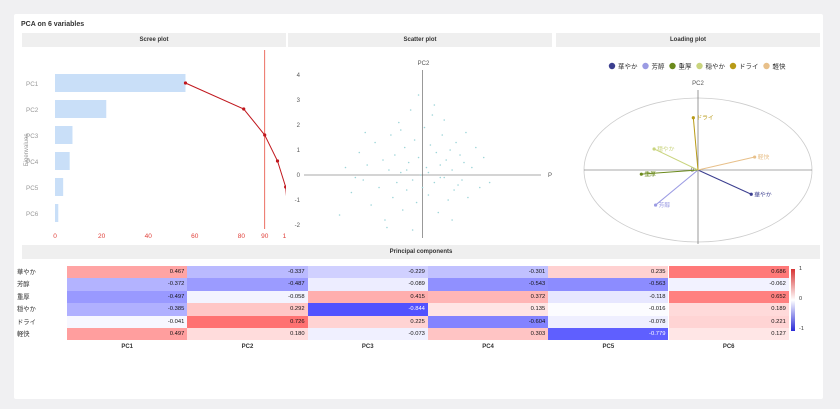 The height and width of the screenshot is (409, 840). What do you see at coordinates (127, 297) in the screenshot?
I see `pc-cell: -0.497` at bounding box center [127, 297].